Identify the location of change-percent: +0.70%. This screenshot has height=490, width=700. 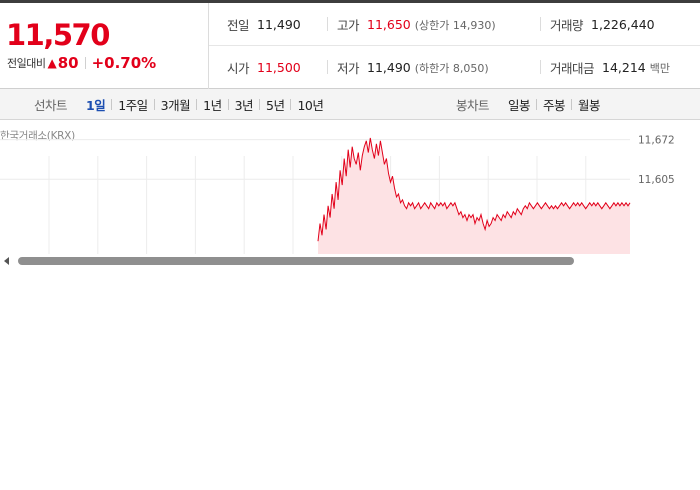
(124, 63).